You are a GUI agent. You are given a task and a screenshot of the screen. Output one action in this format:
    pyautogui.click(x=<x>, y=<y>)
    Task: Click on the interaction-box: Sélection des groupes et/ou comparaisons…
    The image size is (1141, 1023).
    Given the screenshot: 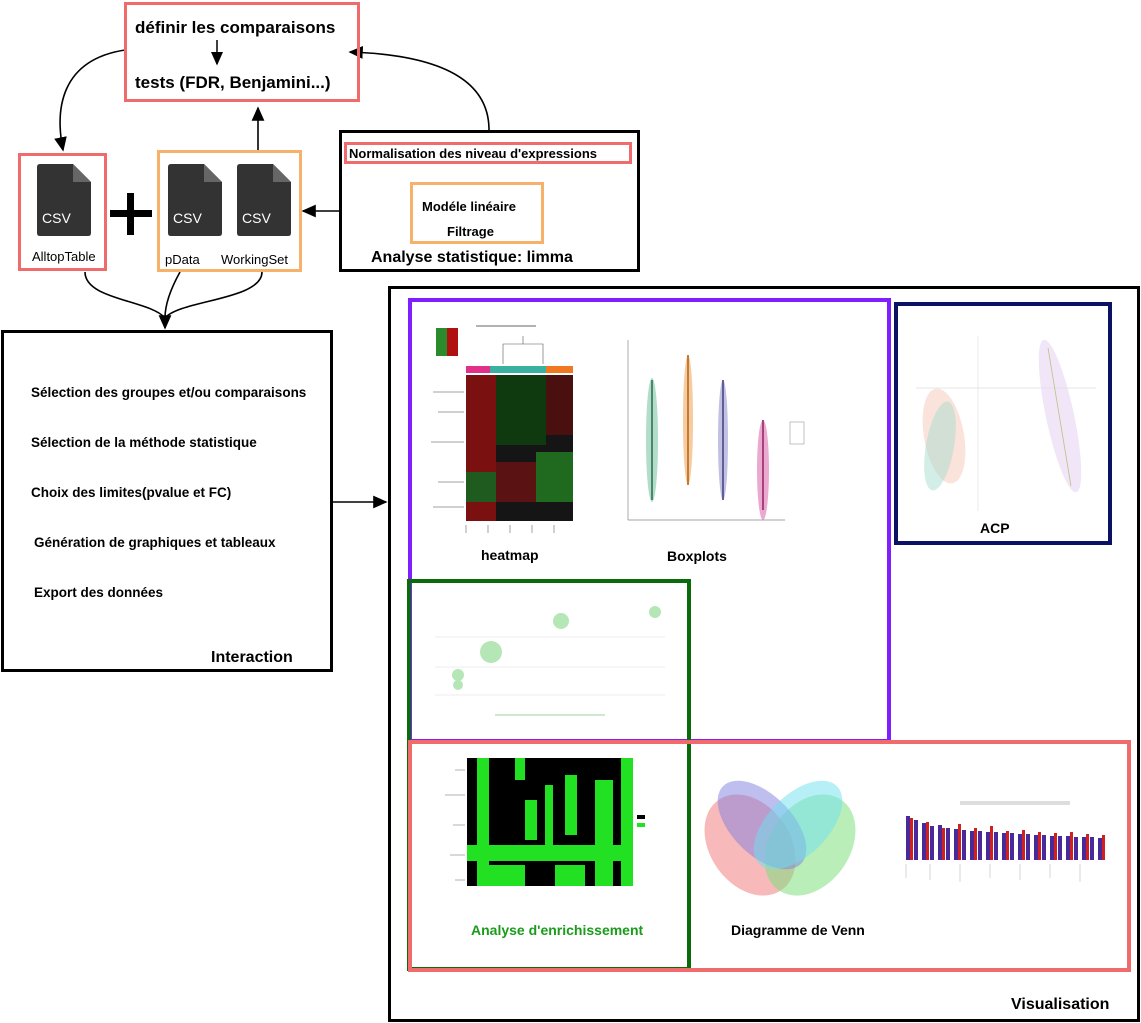 What is the action you would take?
    pyautogui.click(x=167, y=501)
    